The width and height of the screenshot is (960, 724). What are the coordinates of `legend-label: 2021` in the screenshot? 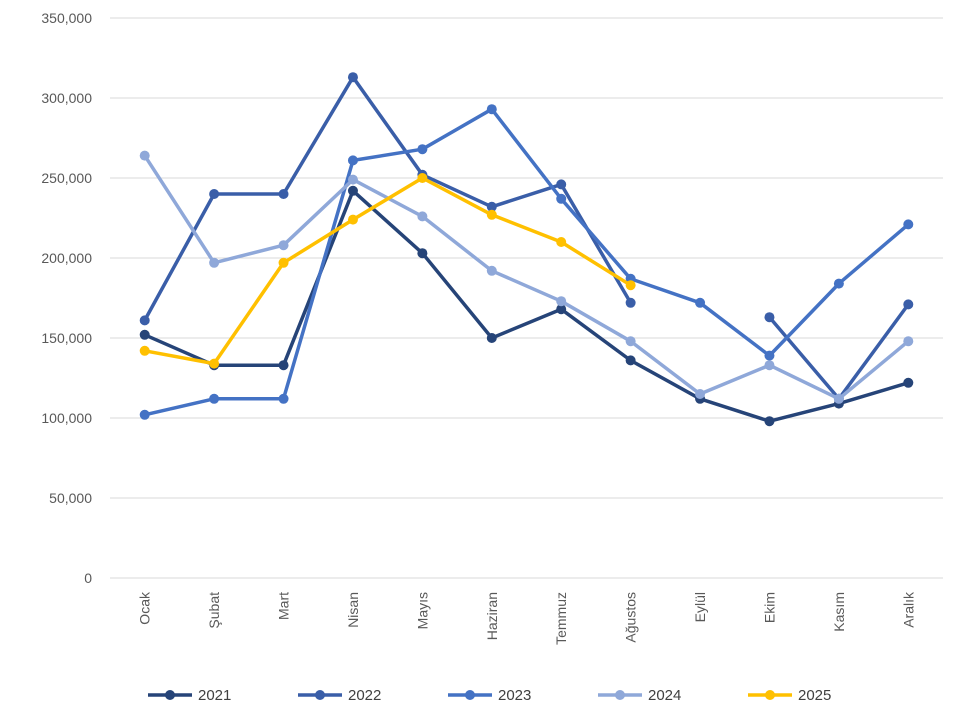 It's located at (214, 695).